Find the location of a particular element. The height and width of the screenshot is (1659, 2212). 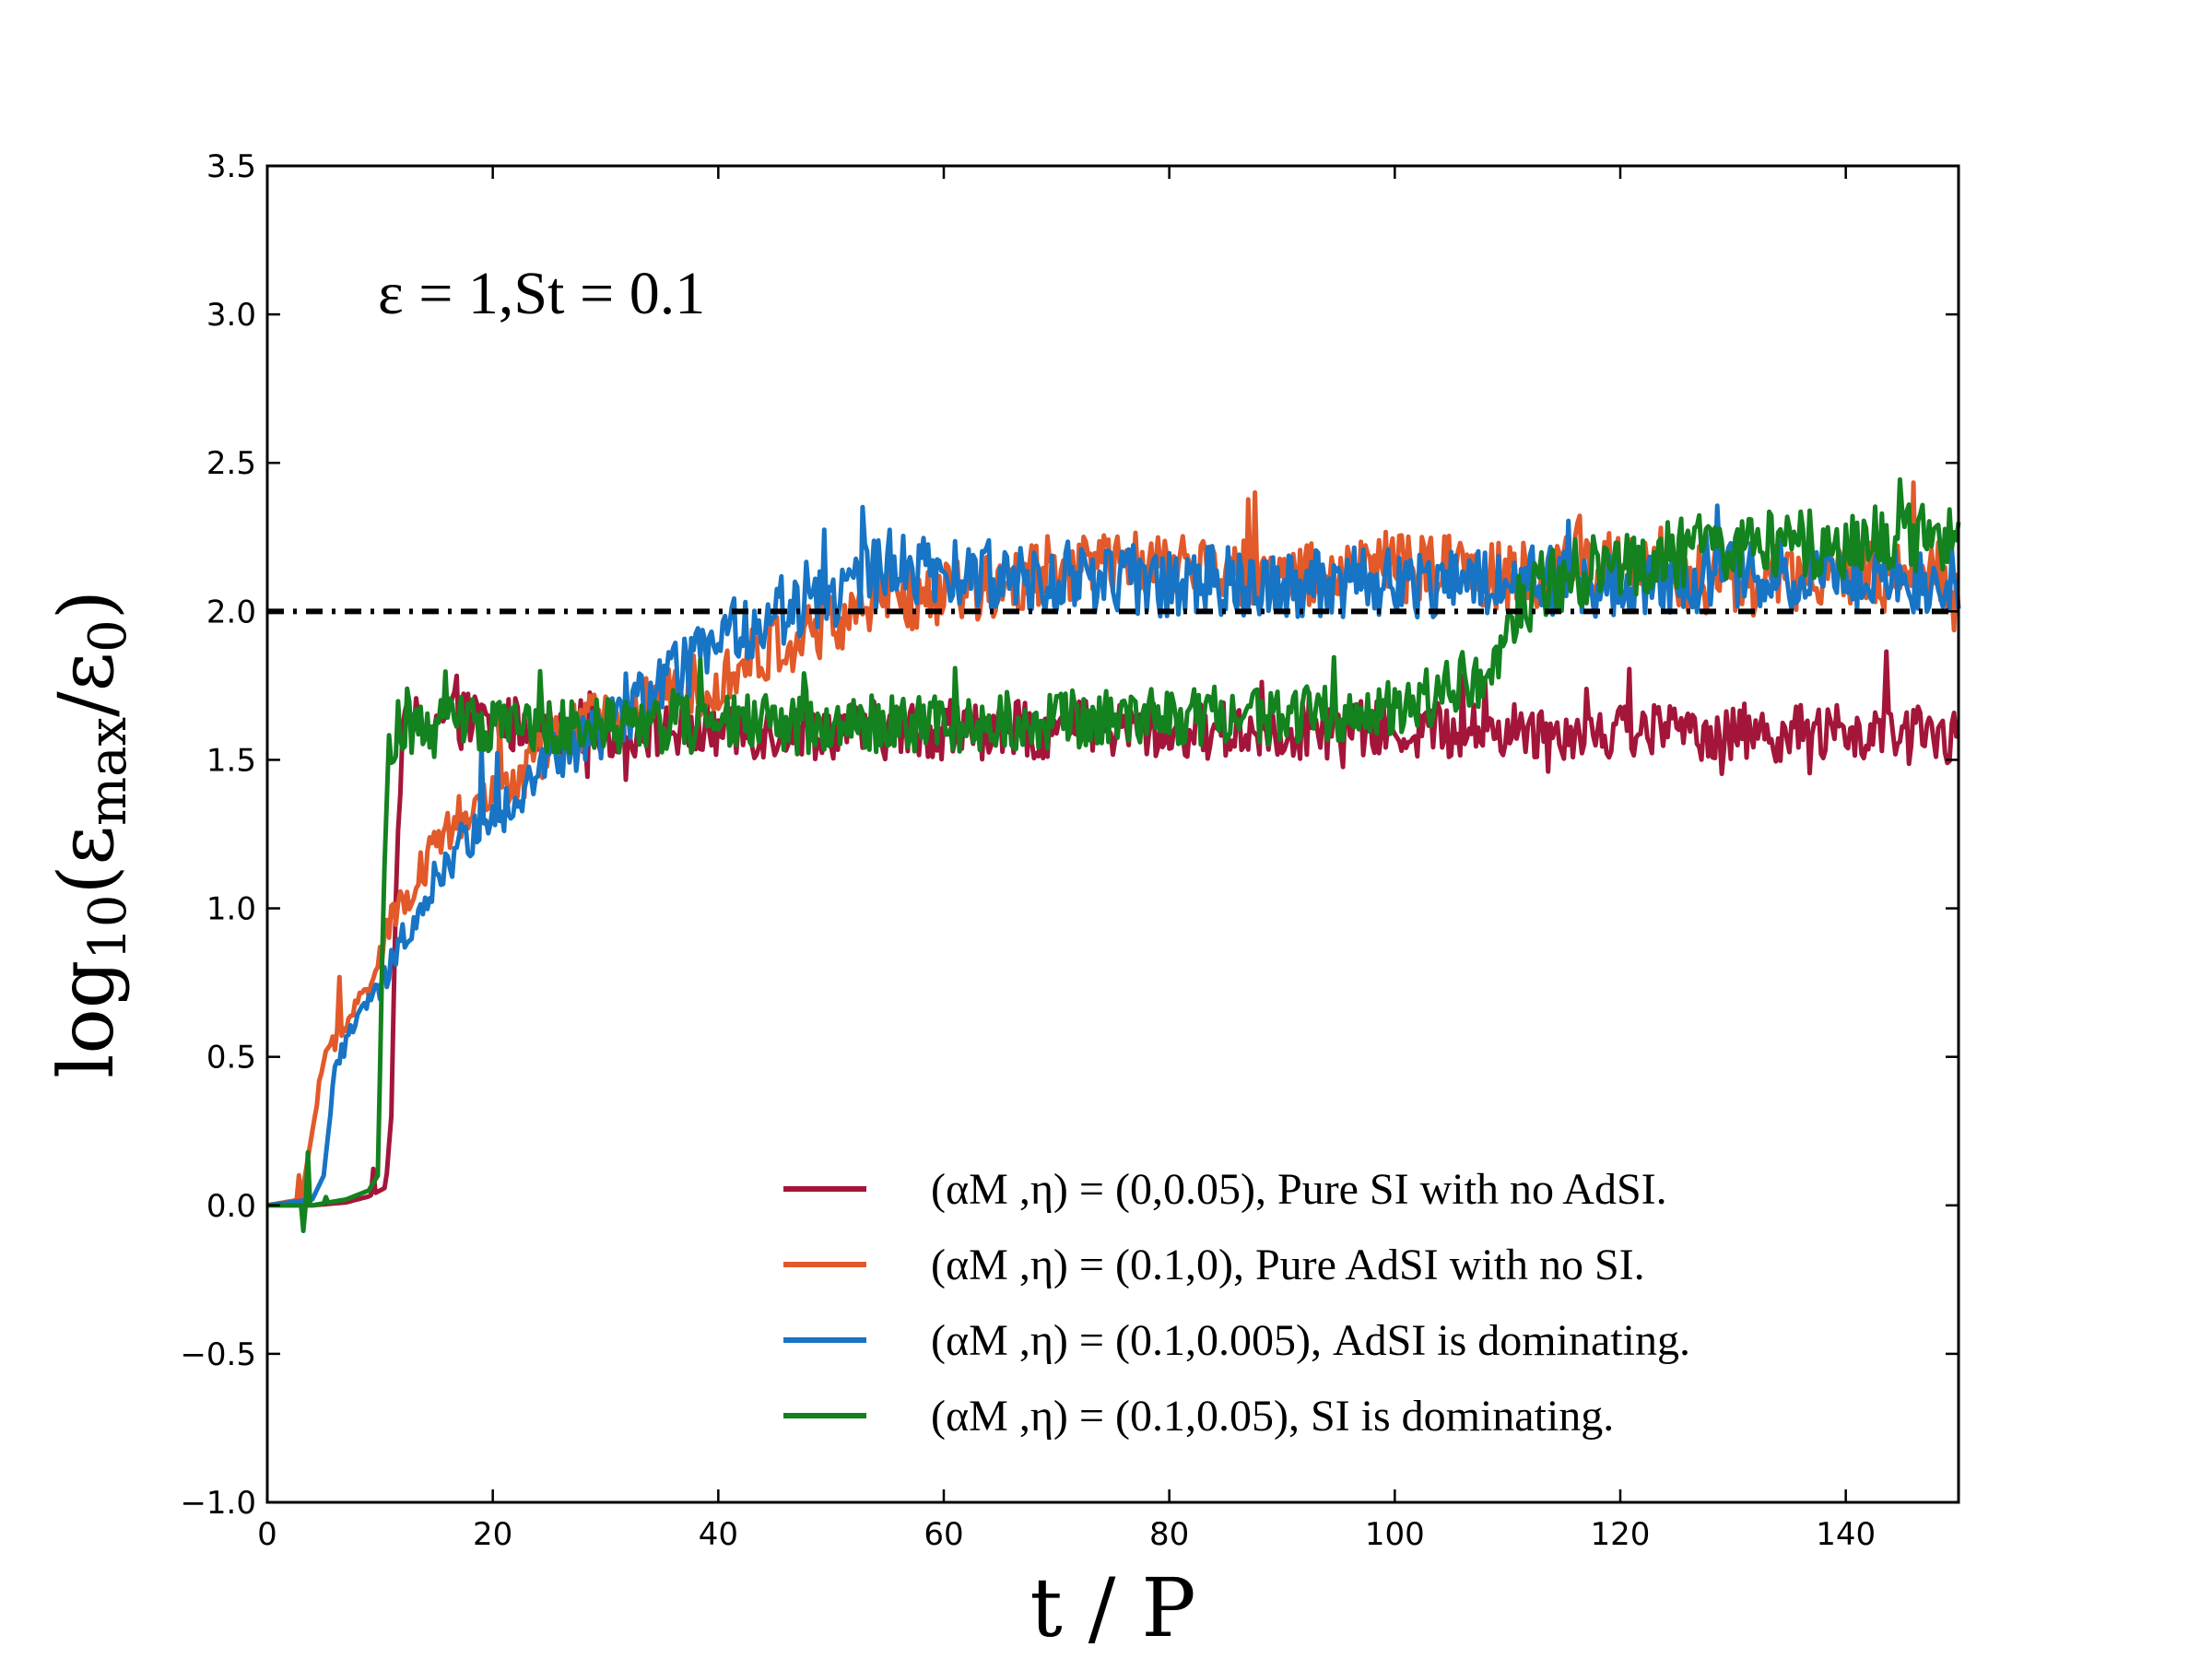

y-axis-label-open: (ε is located at coordinates (87, 860).